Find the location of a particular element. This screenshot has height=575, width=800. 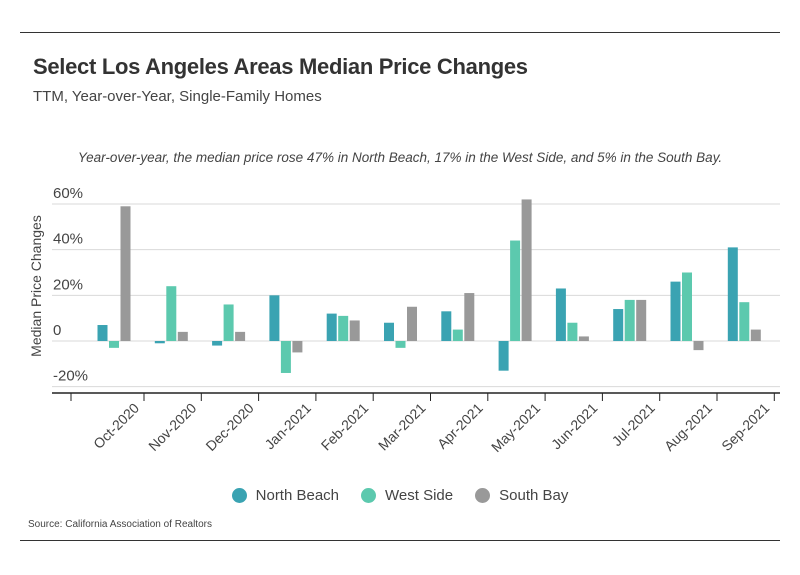

chart-subtitle: TTM, Year-over-Year, Single-Family Homes is located at coordinates (177, 96).